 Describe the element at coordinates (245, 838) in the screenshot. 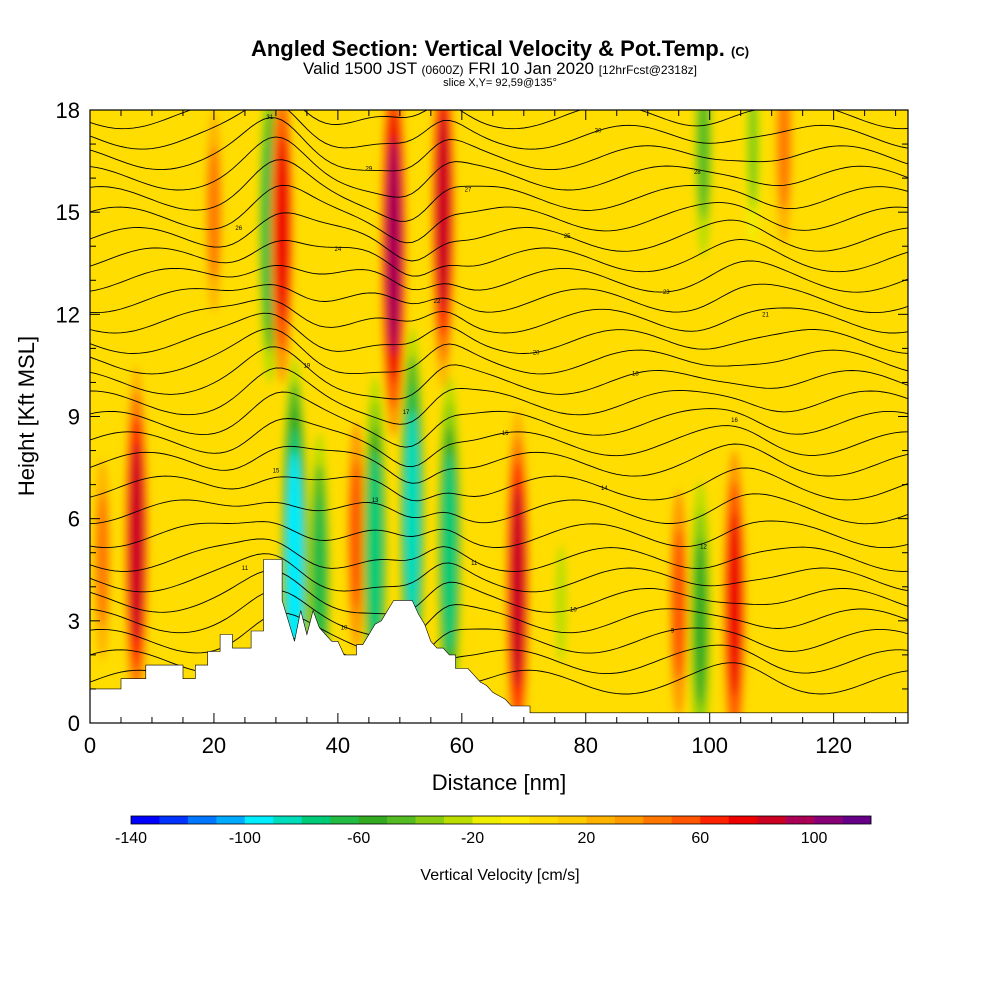

I see `colorbar-tick-label: -100` at that location.